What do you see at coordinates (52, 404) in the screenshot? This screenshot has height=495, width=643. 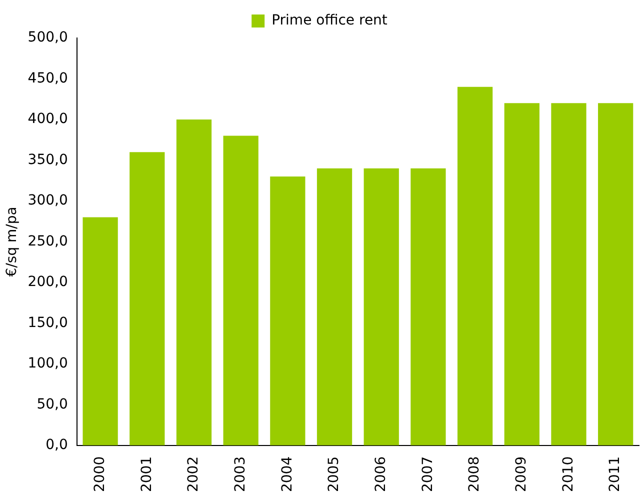 I see `y-tick-label: 50,0` at bounding box center [52, 404].